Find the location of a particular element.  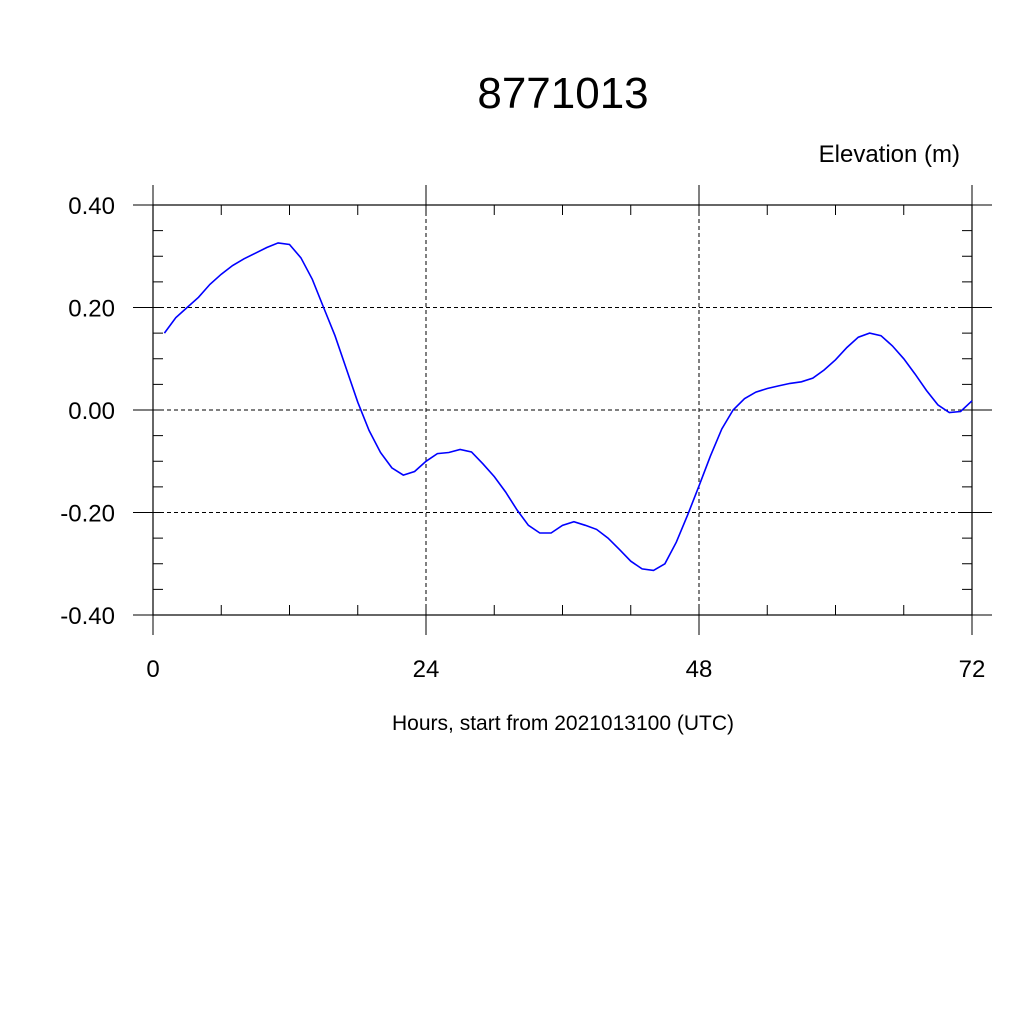

x-tick-label: 0 is located at coordinates (152, 669).